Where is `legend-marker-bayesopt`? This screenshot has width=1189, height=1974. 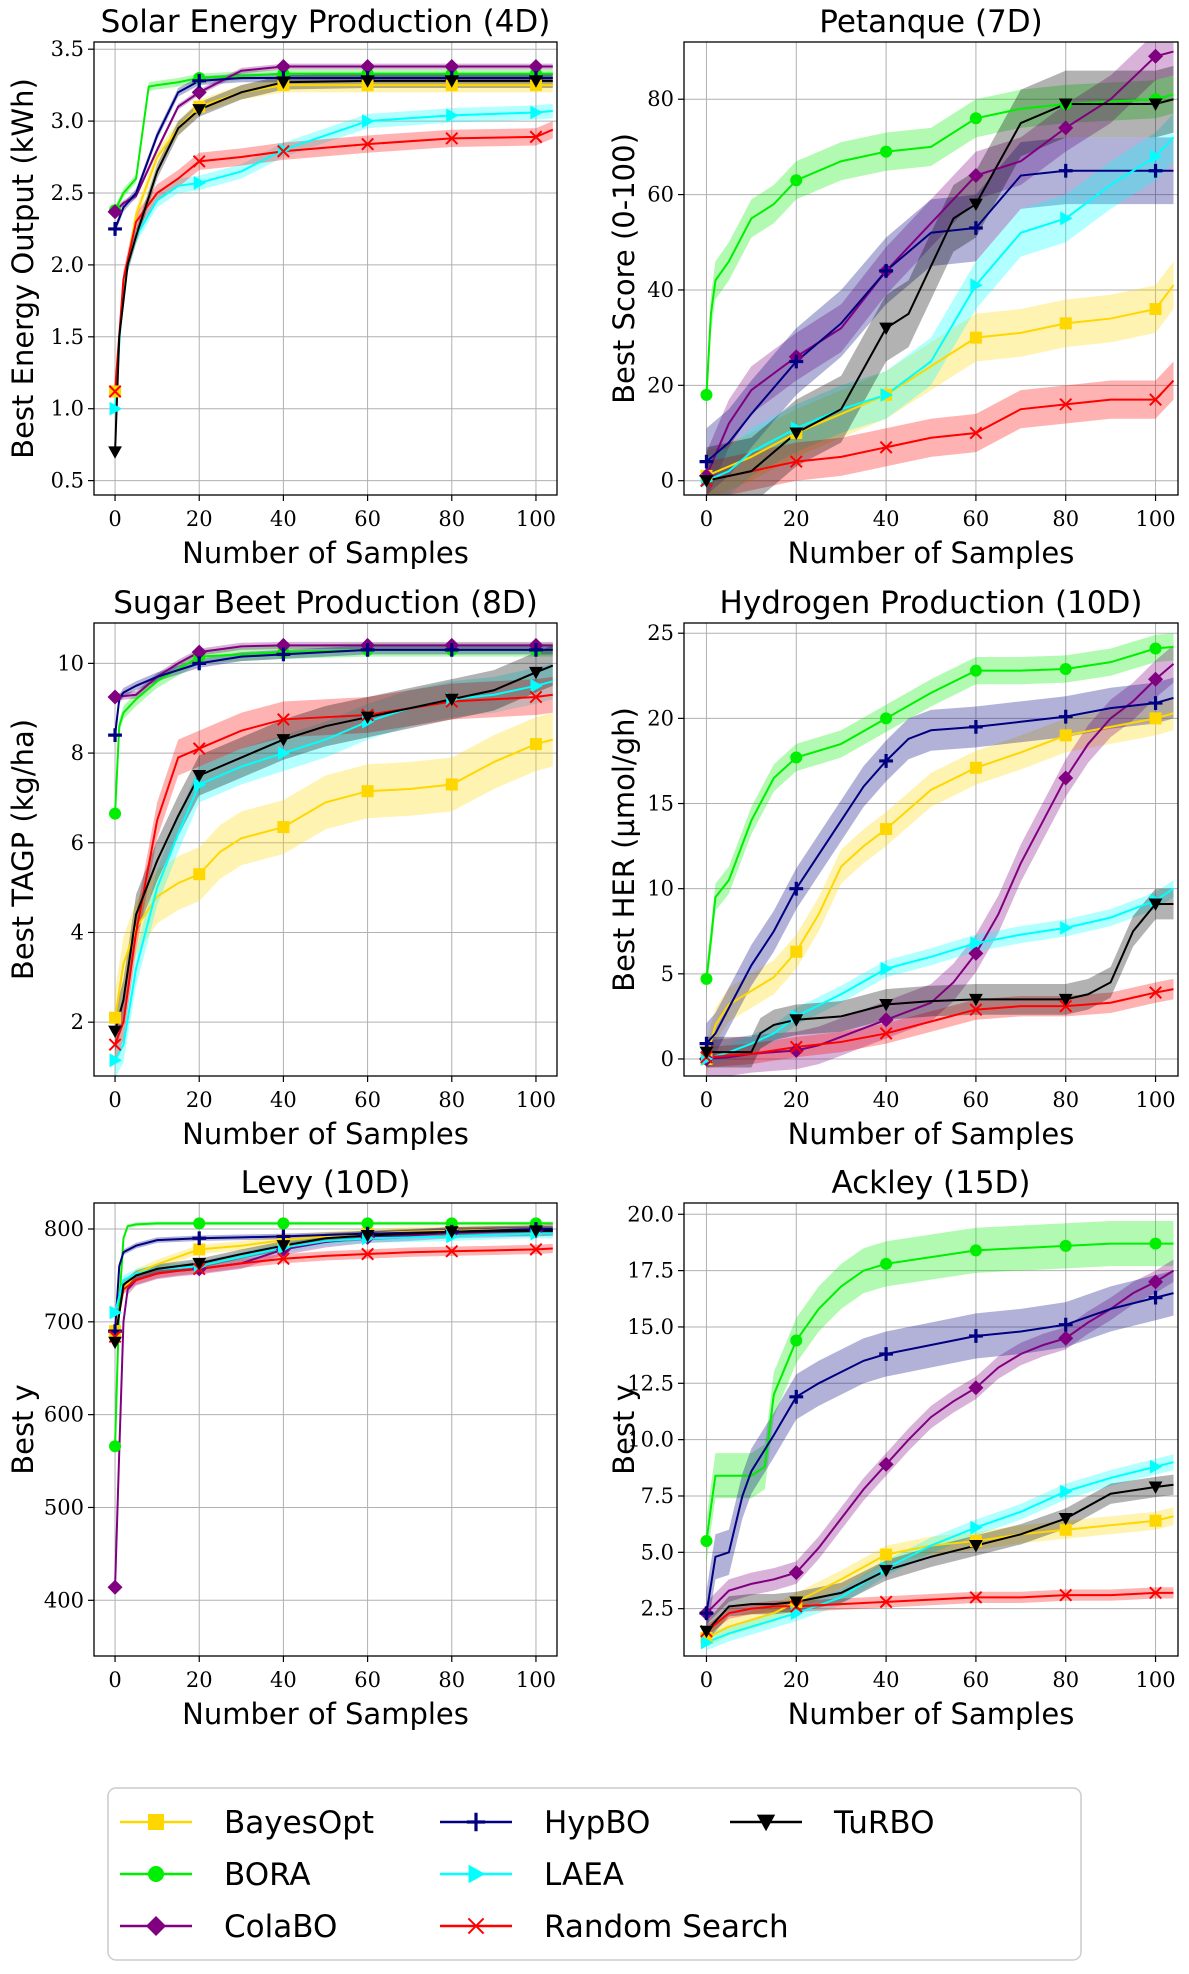
legend-marker-bayesopt is located at coordinates (156, 1822).